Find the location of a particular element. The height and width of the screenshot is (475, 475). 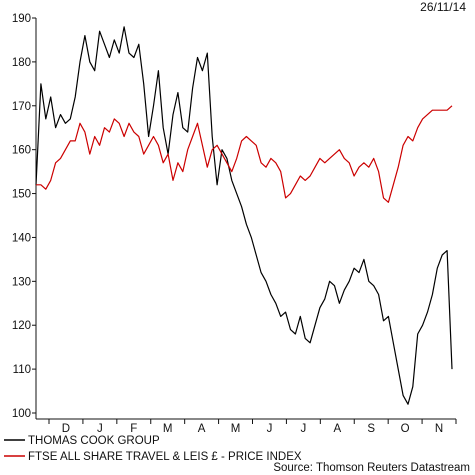

source-label: Source: Thomson Reuters Datastream is located at coordinates (371, 468).